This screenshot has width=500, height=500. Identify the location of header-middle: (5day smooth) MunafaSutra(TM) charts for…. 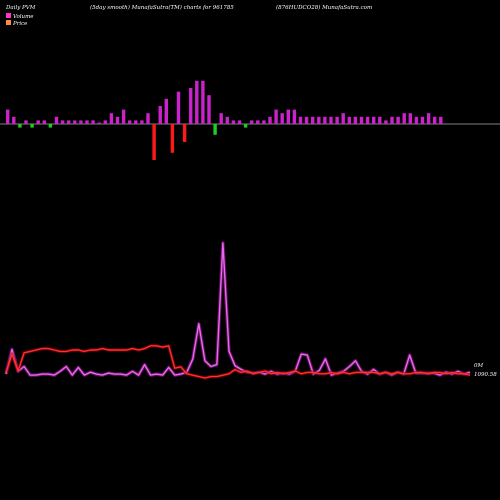
(162, 7).